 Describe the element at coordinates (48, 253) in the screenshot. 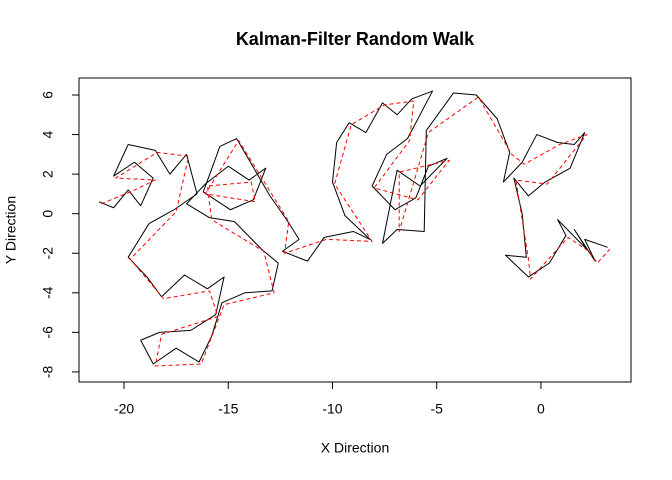

I see `y-tick-label: -2` at that location.